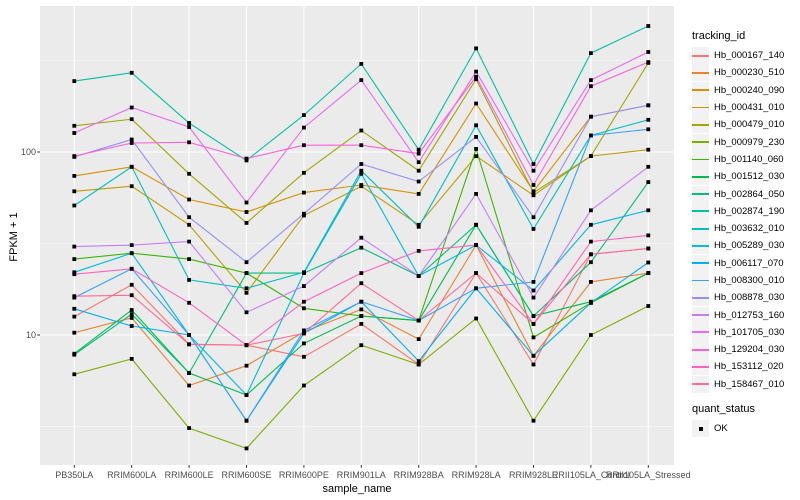 The width and height of the screenshot is (800, 500). Describe the element at coordinates (30, 334) in the screenshot. I see `y-tick-label: 10` at that location.